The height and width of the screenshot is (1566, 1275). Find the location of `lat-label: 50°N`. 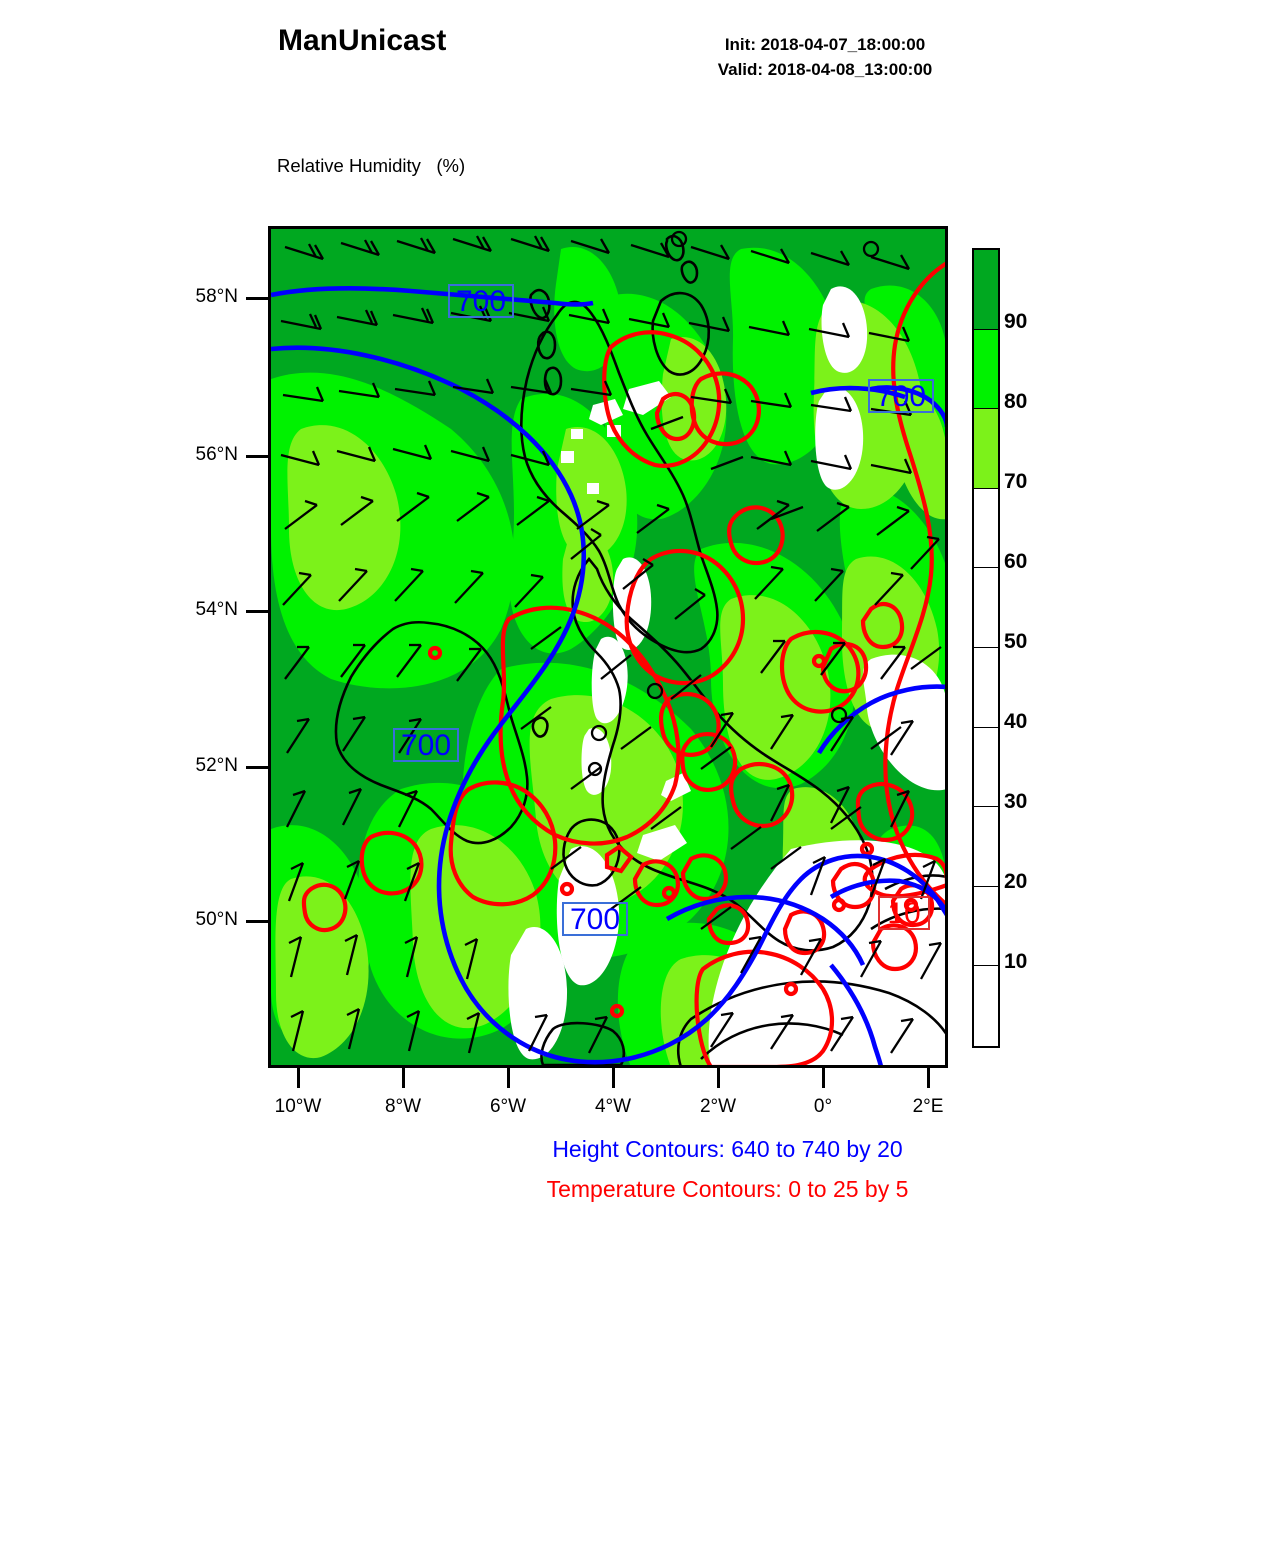

lat-label: 50°N is located at coordinates (216, 919).